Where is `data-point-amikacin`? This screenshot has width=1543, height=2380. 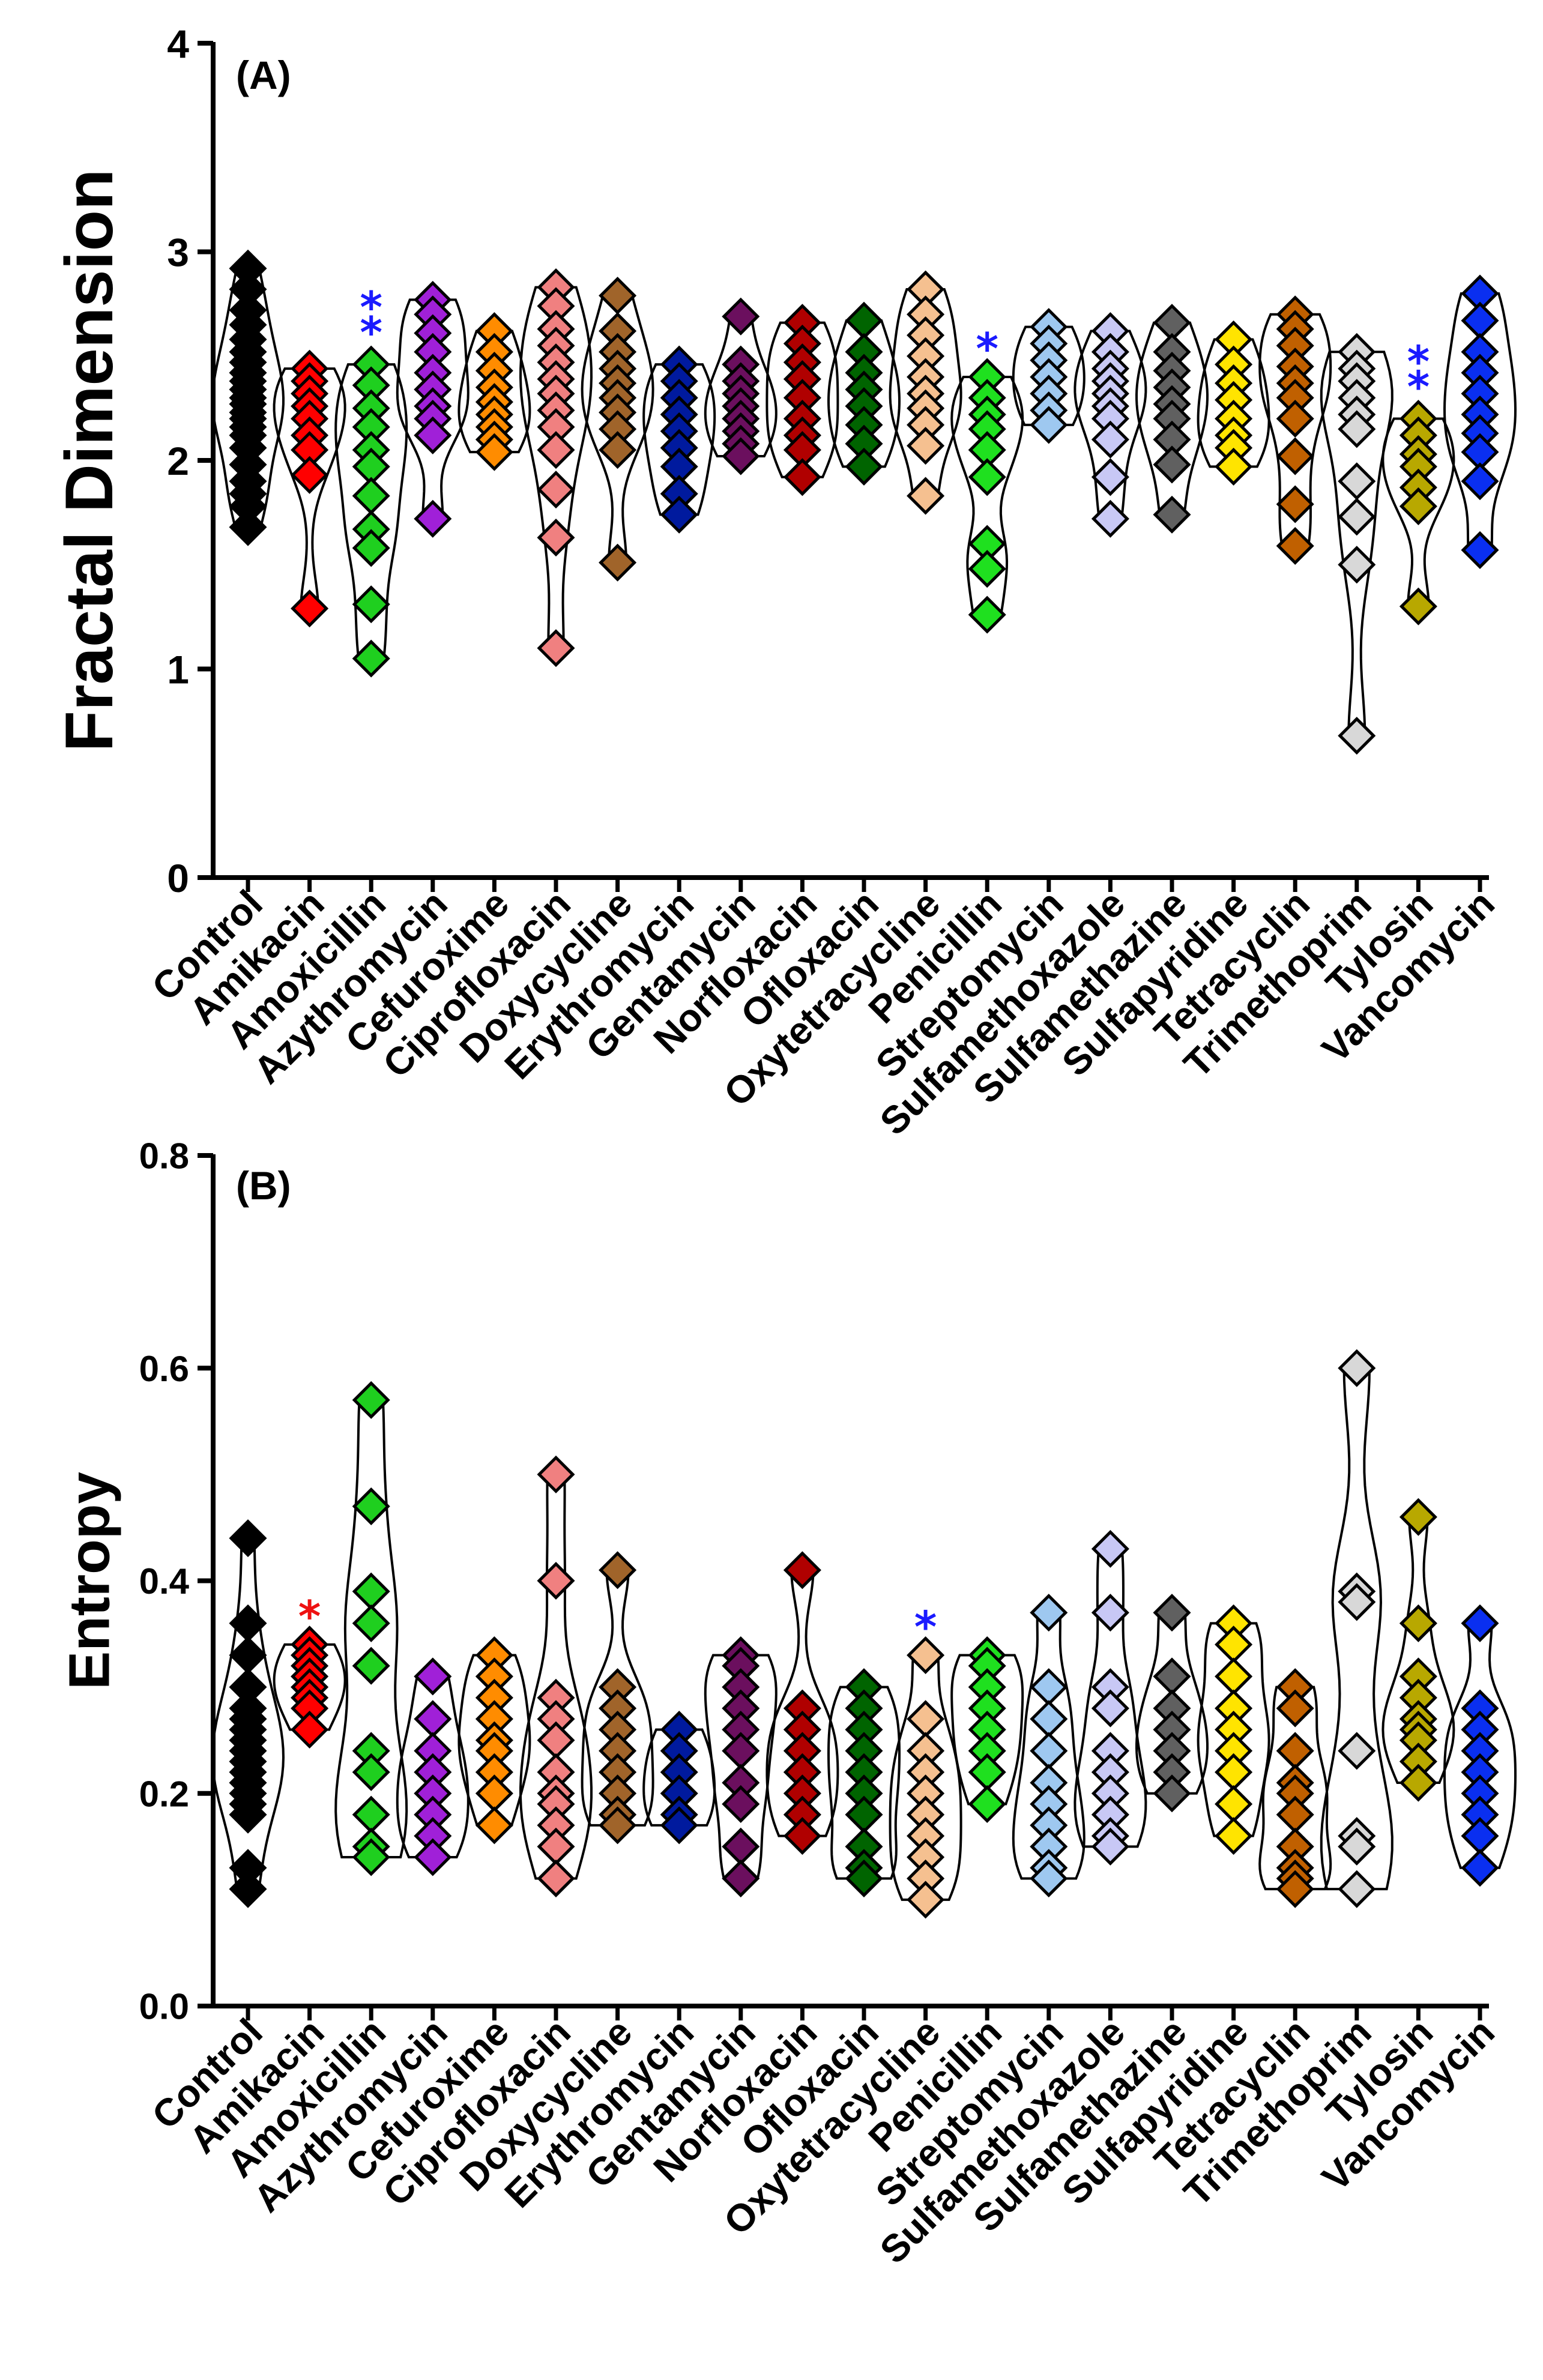 data-point-amikacin is located at coordinates (310, 1729).